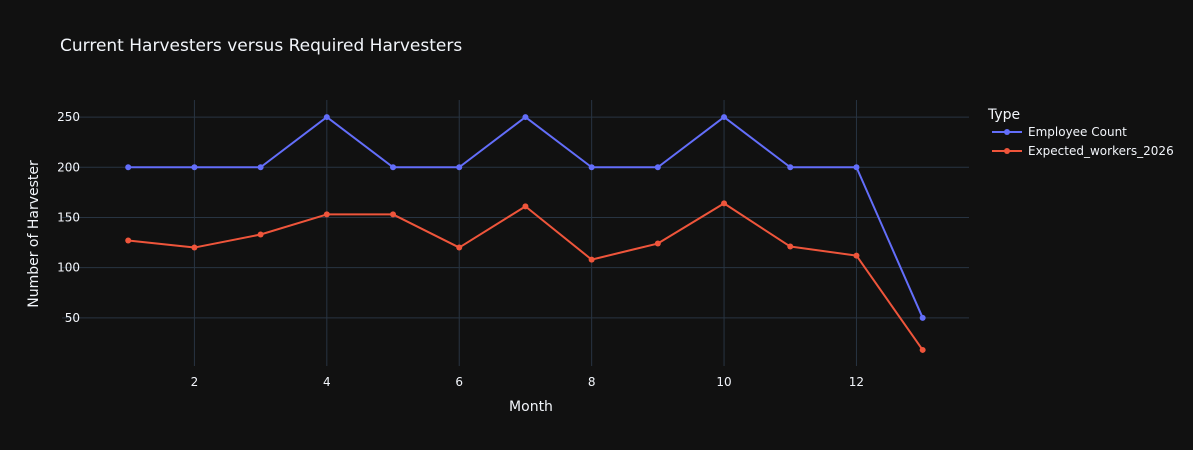 This screenshot has height=450, width=1193. I want to click on legend-item: Expected_workers_2026, so click(1083, 151).